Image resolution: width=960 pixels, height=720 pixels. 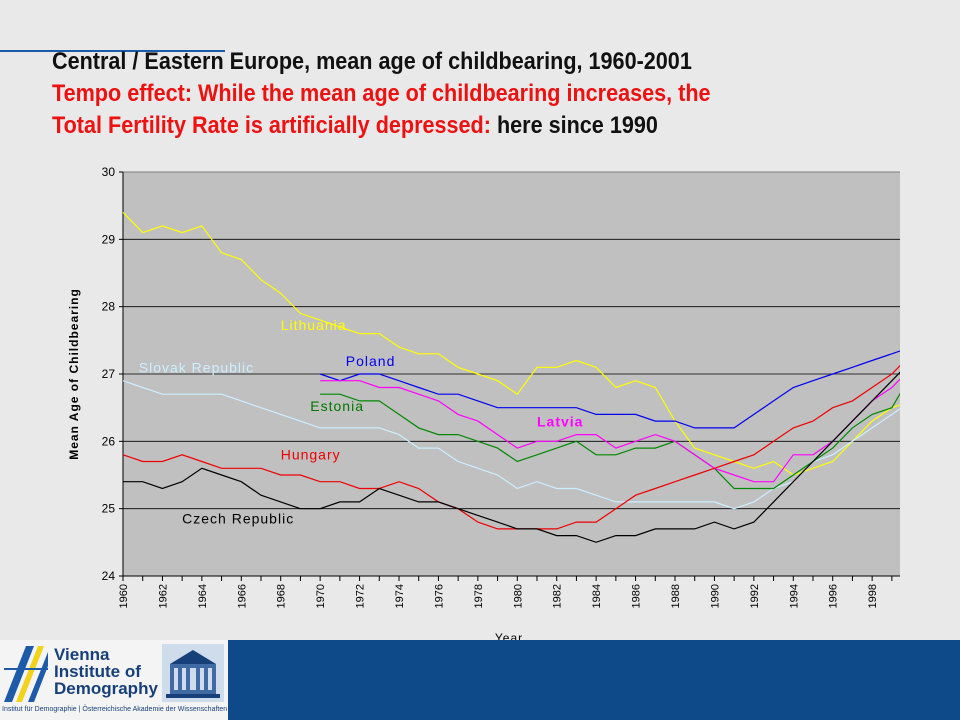 What do you see at coordinates (282, 596) in the screenshot?
I see `xtick-label-1968: 1968` at bounding box center [282, 596].